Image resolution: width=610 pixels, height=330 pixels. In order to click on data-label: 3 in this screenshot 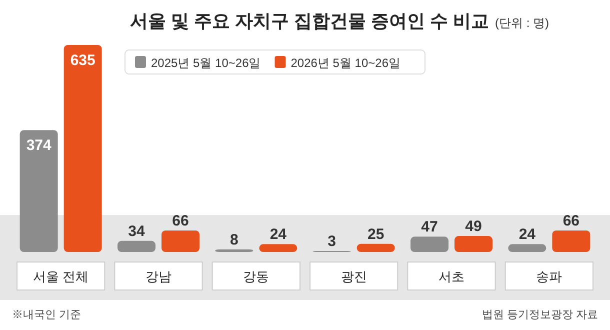, I will do `click(332, 241)`.